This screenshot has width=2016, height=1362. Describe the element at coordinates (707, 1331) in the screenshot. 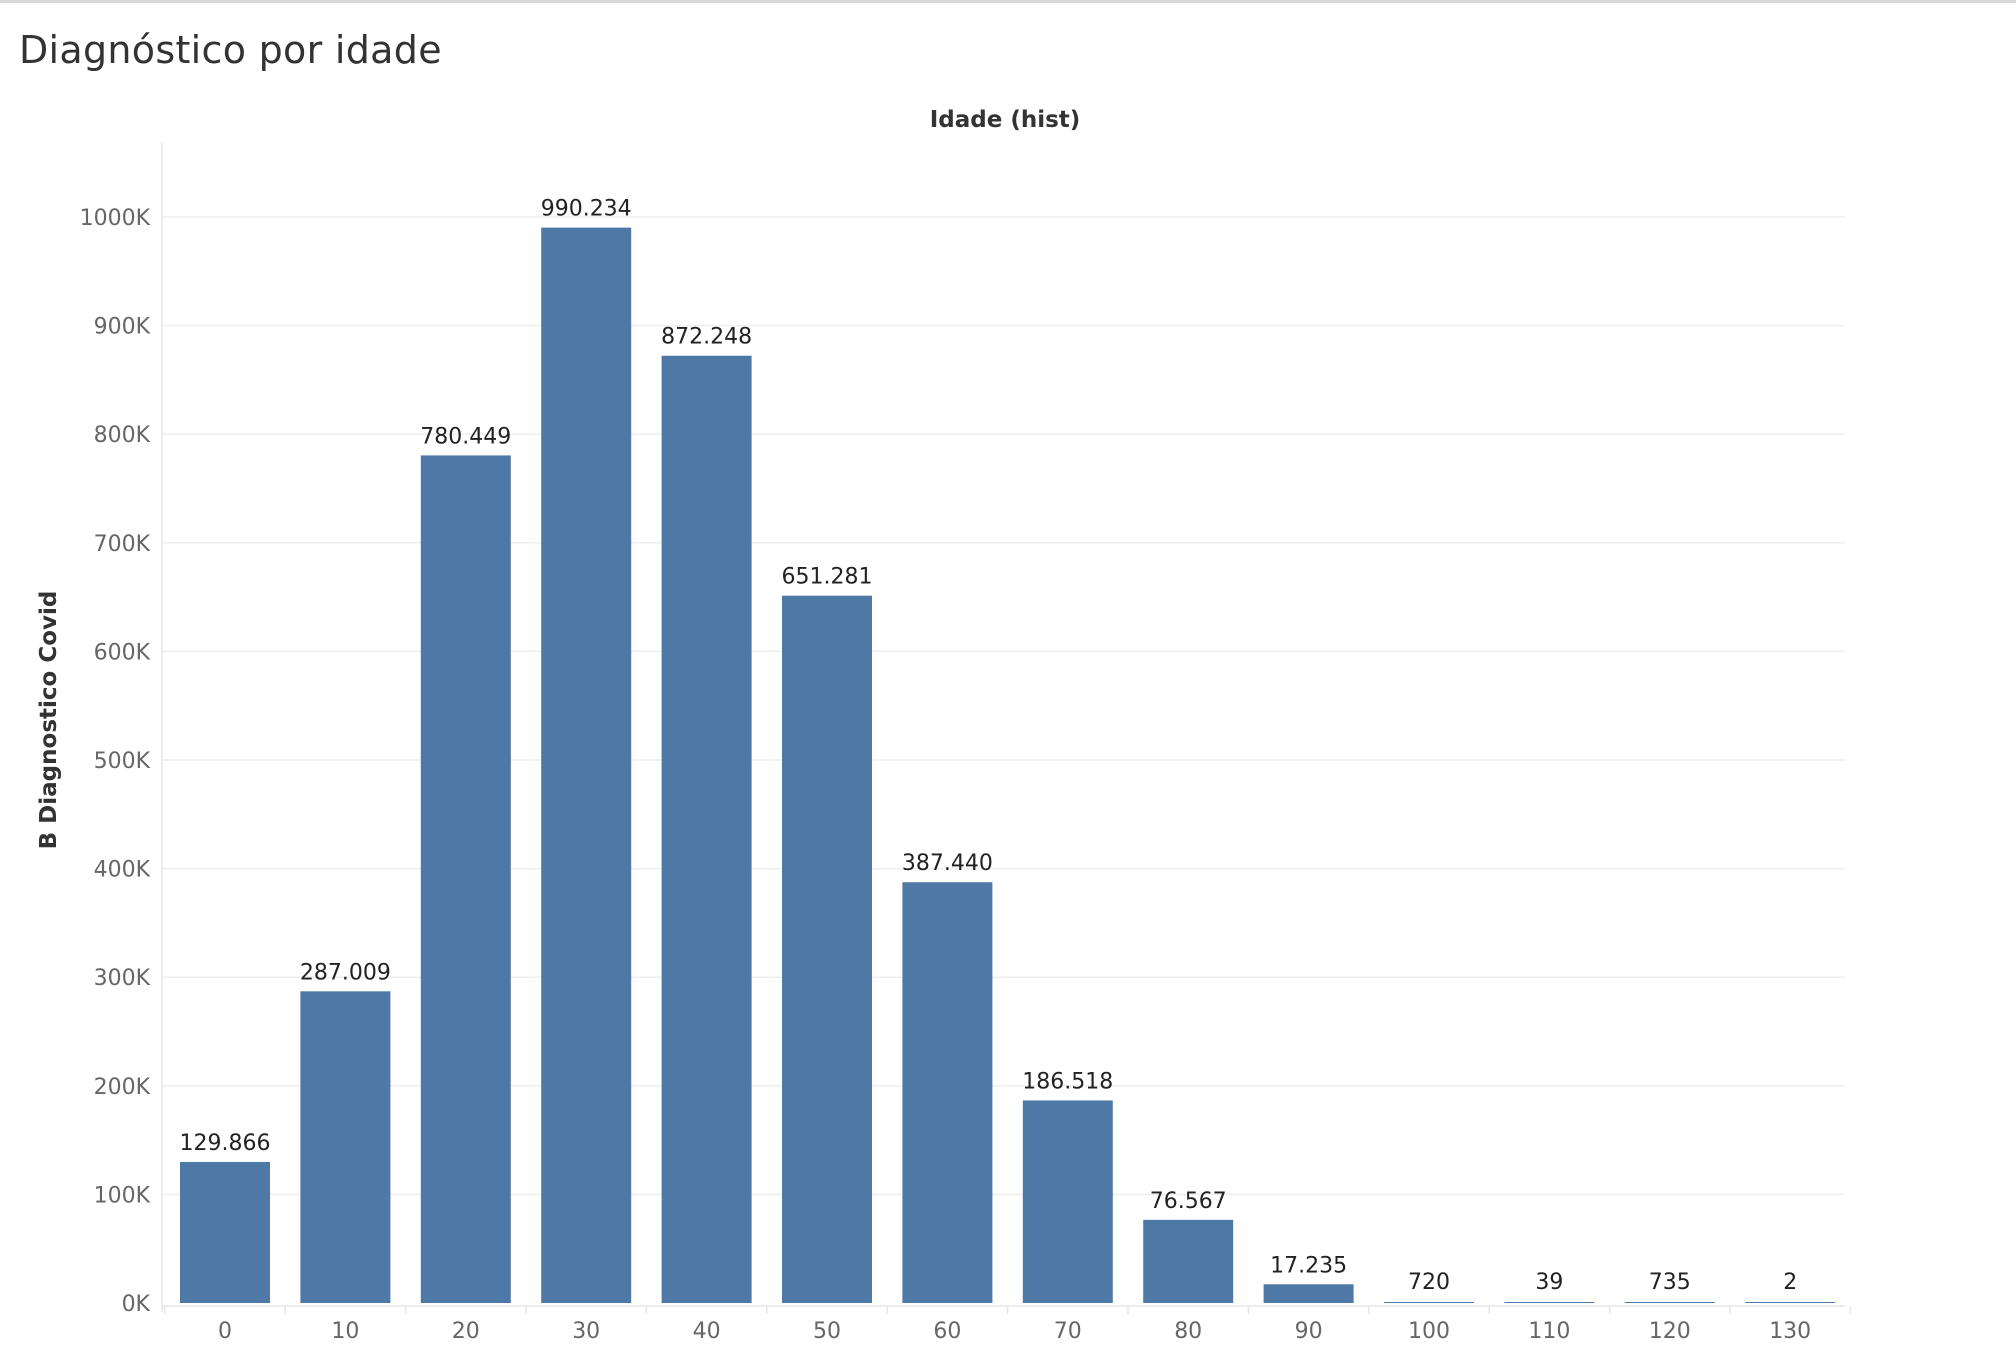

I see `x-tick-label: 40` at that location.